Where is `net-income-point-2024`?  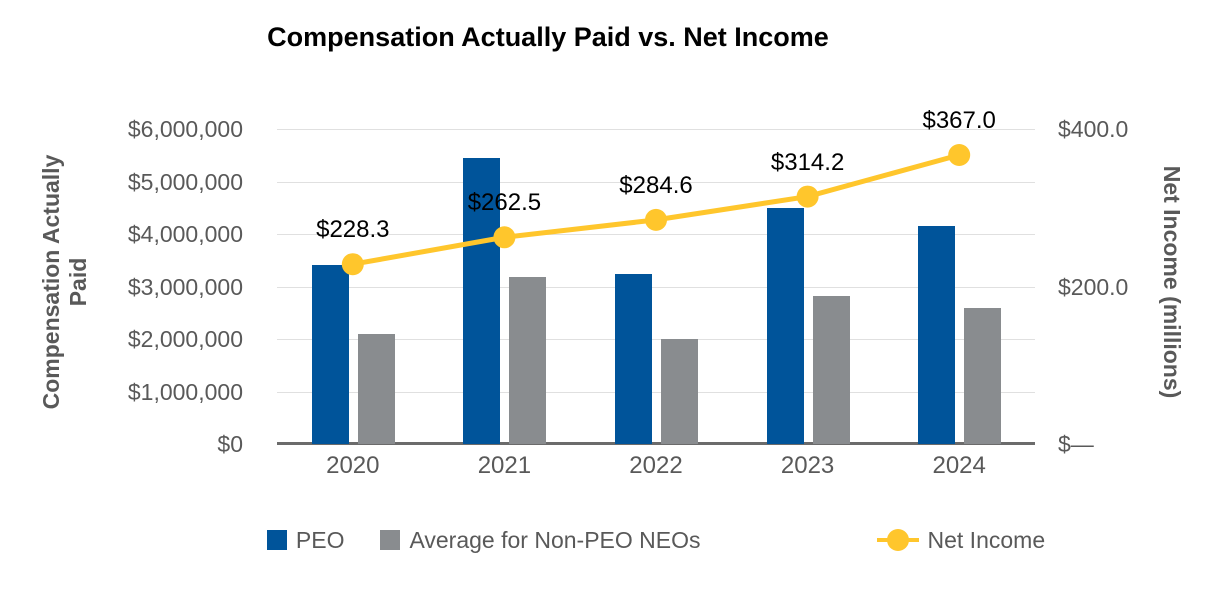 net-income-point-2024 is located at coordinates (959, 154).